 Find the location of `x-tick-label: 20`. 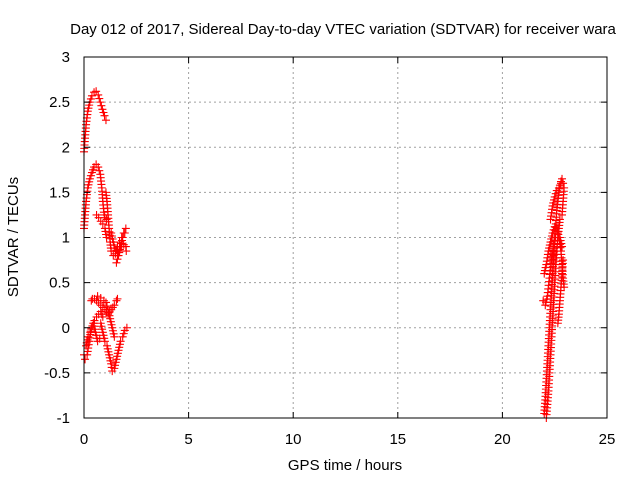

x-tick-label: 20 is located at coordinates (502, 439).